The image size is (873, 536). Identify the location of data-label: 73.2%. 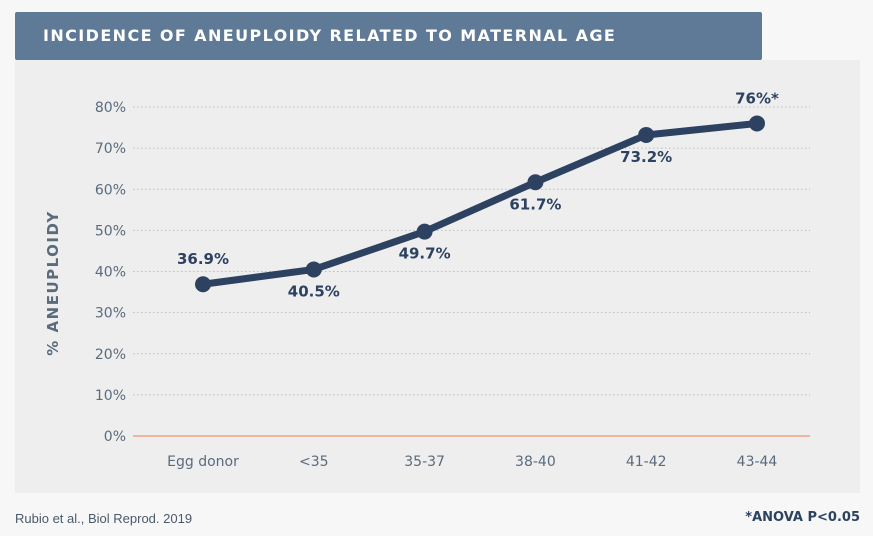
(646, 157).